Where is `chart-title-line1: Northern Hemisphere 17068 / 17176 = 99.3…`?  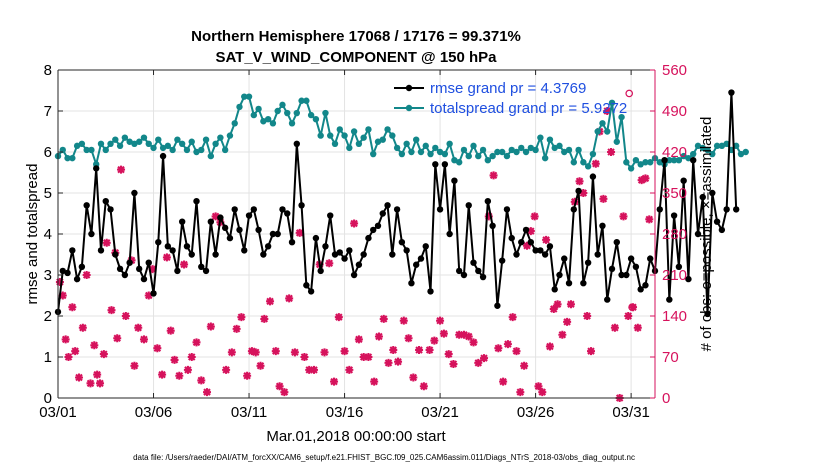
chart-title-line1: Northern Hemisphere 17068 / 17176 = 99.3… is located at coordinates (356, 36).